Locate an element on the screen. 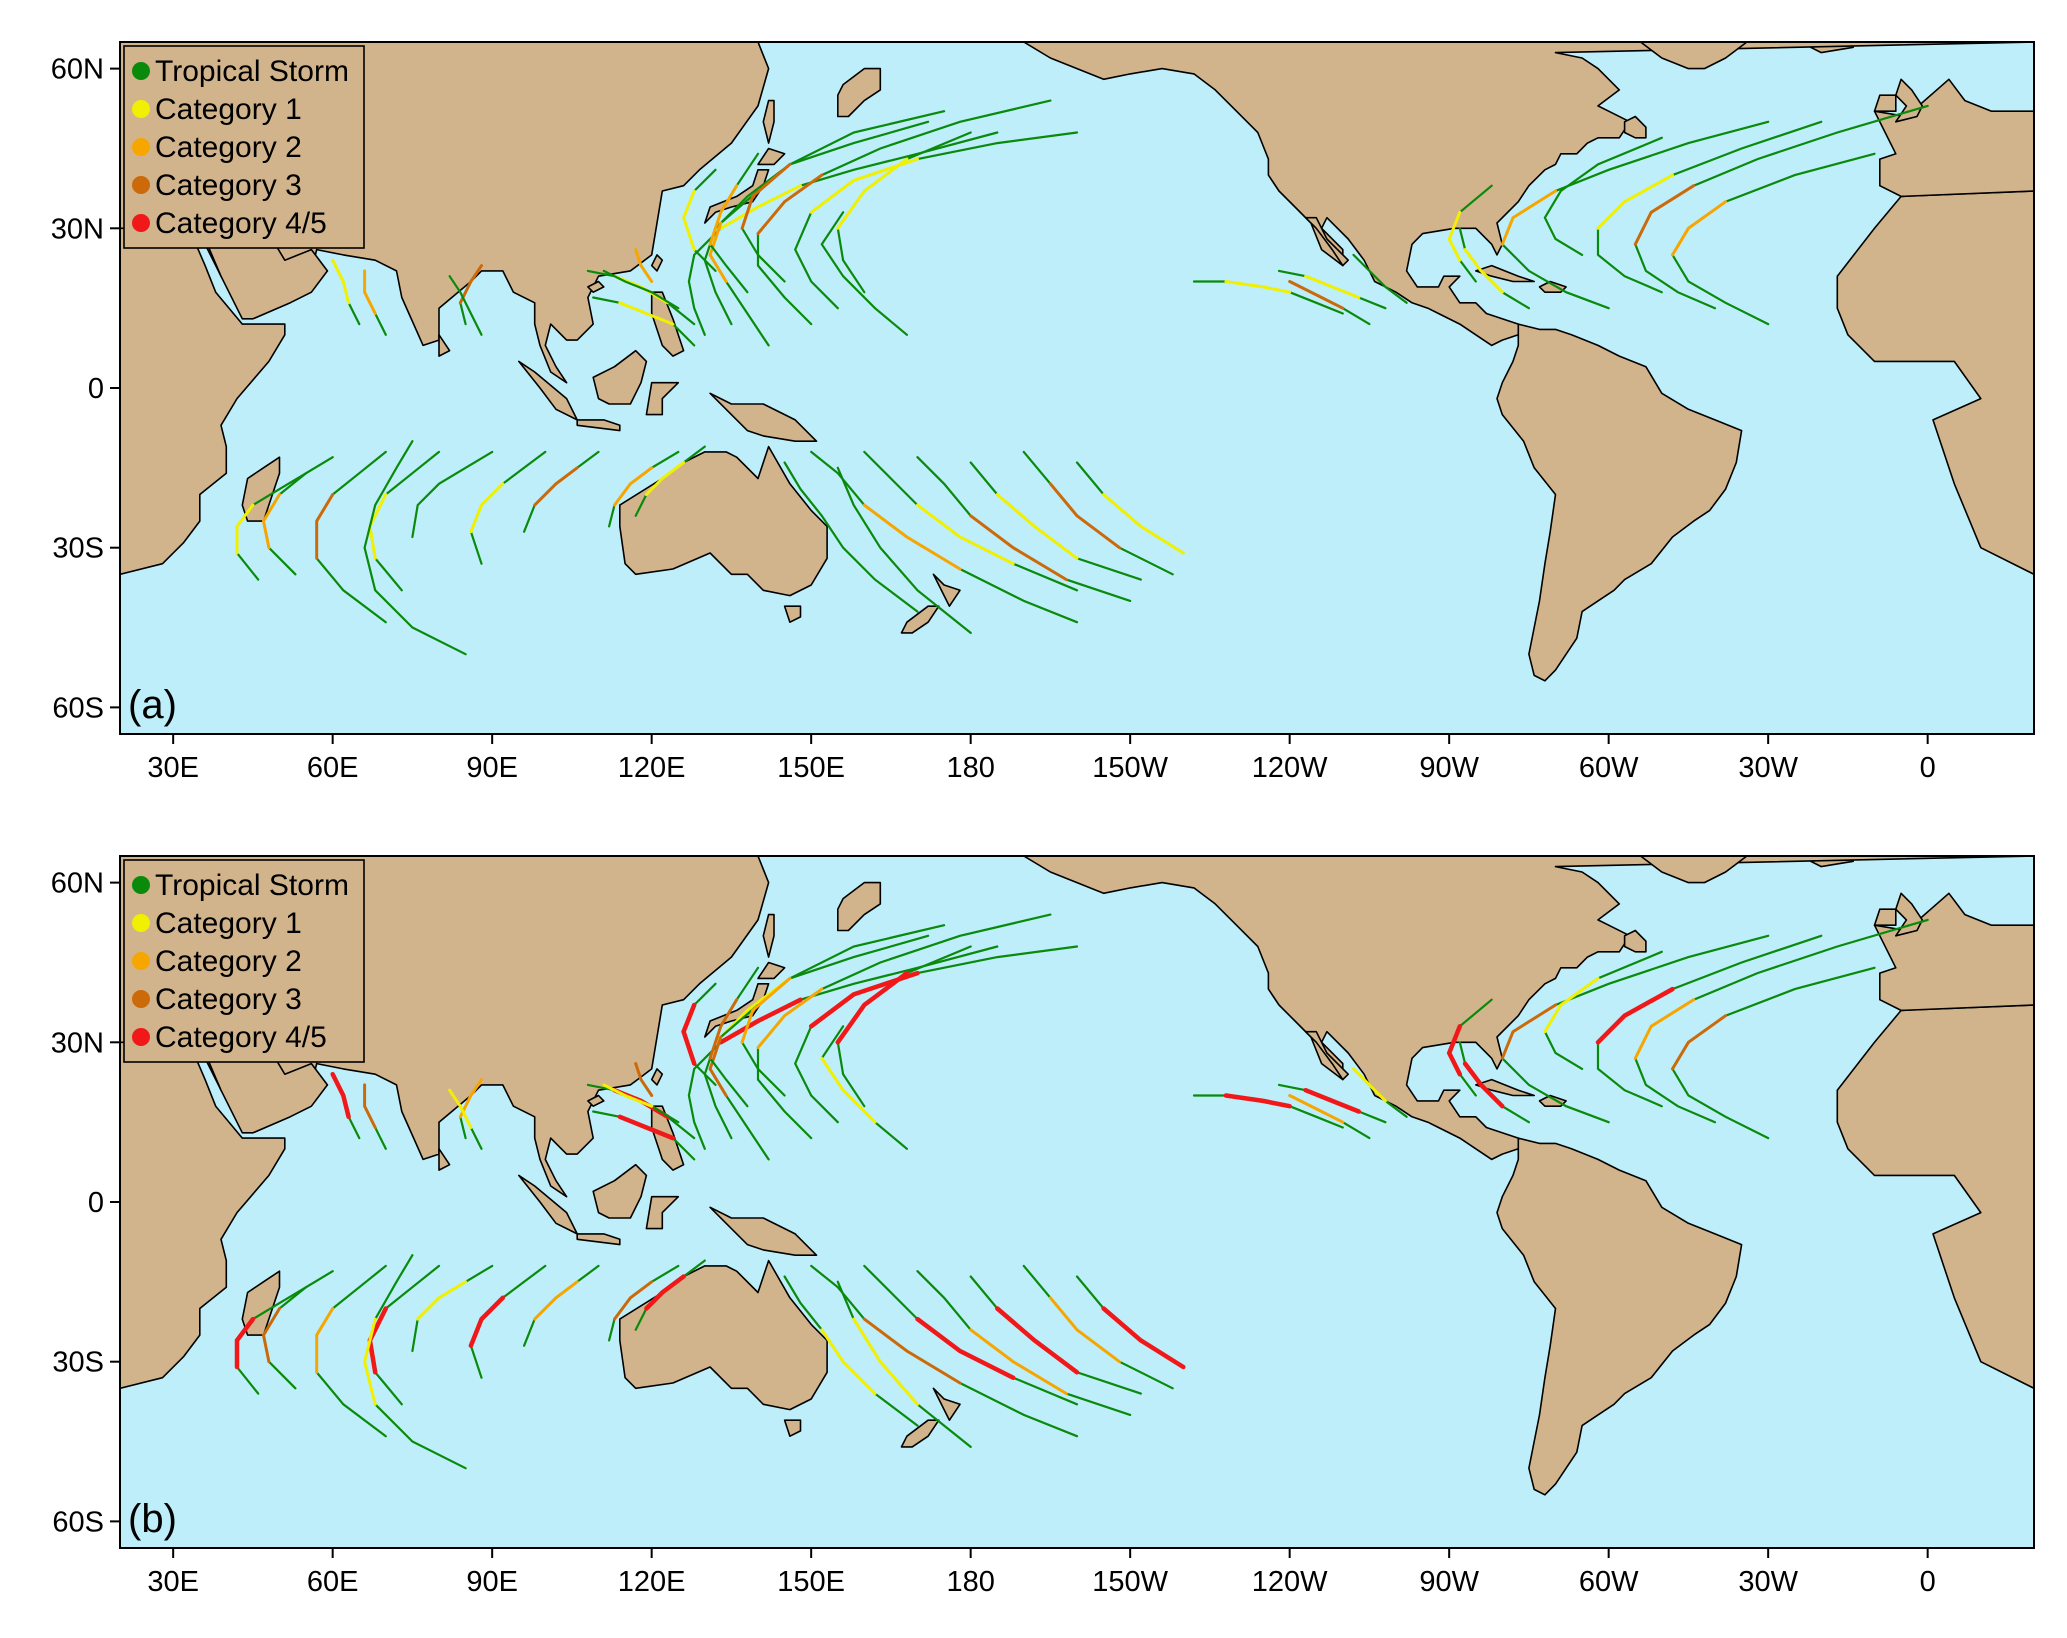  panel-label: (b) is located at coordinates (152, 1519).